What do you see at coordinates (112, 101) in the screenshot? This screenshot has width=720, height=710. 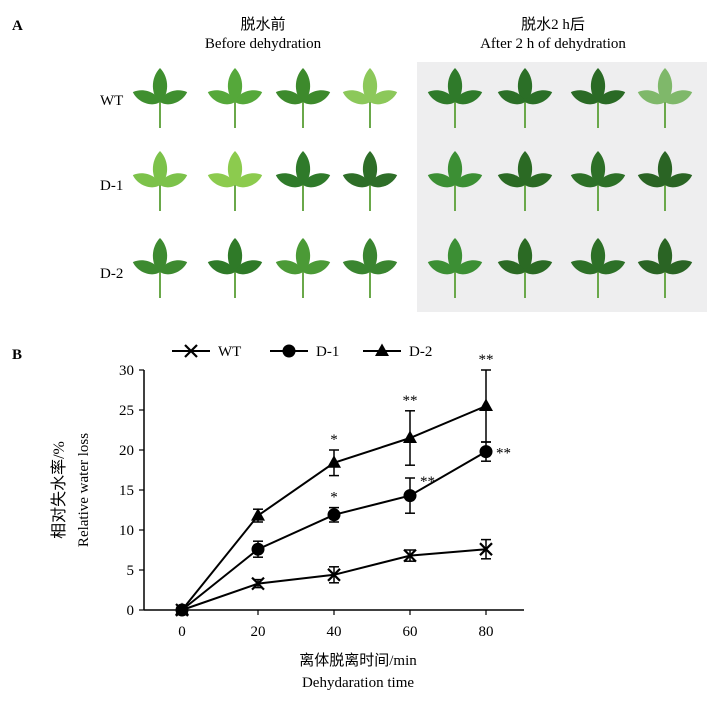 I see `row-label-wt: WT` at bounding box center [112, 101].